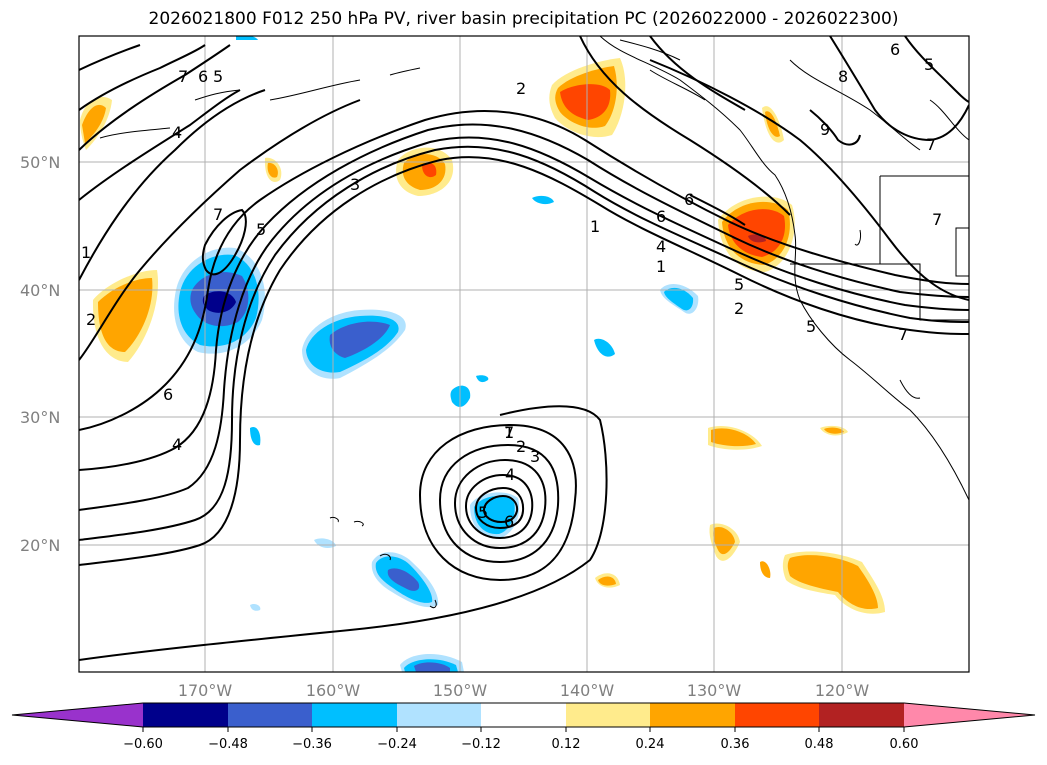  I want to click on lon-label-150w: 150°W, so click(460, 690).